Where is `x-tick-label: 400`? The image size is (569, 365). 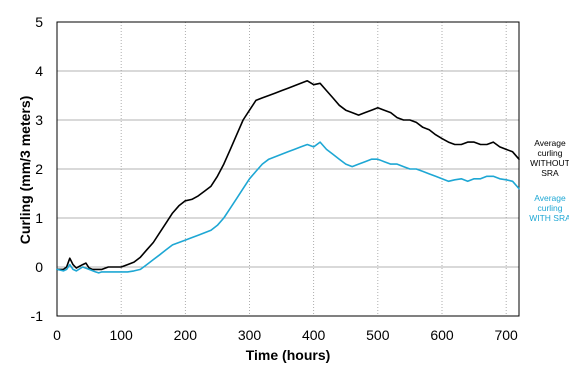 x-tick-label: 400 is located at coordinates (314, 335).